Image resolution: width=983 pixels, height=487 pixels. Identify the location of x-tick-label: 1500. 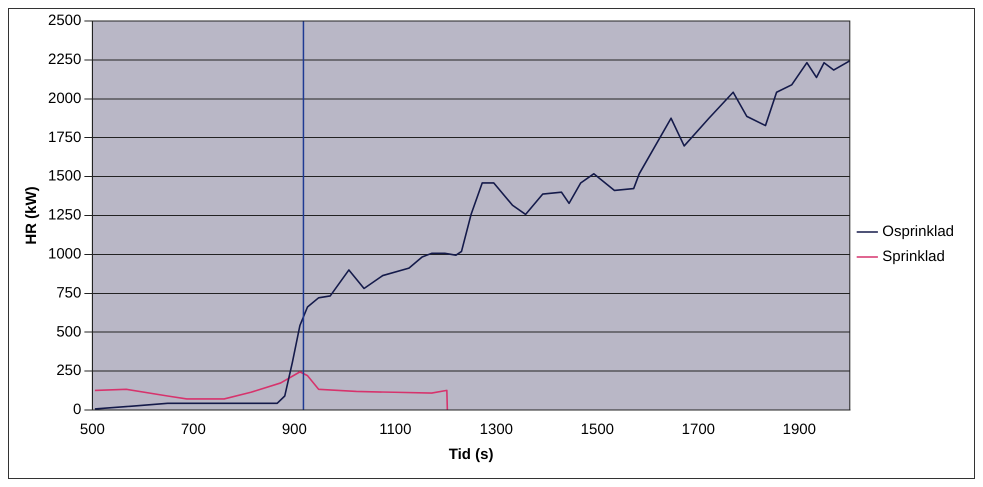
(597, 429).